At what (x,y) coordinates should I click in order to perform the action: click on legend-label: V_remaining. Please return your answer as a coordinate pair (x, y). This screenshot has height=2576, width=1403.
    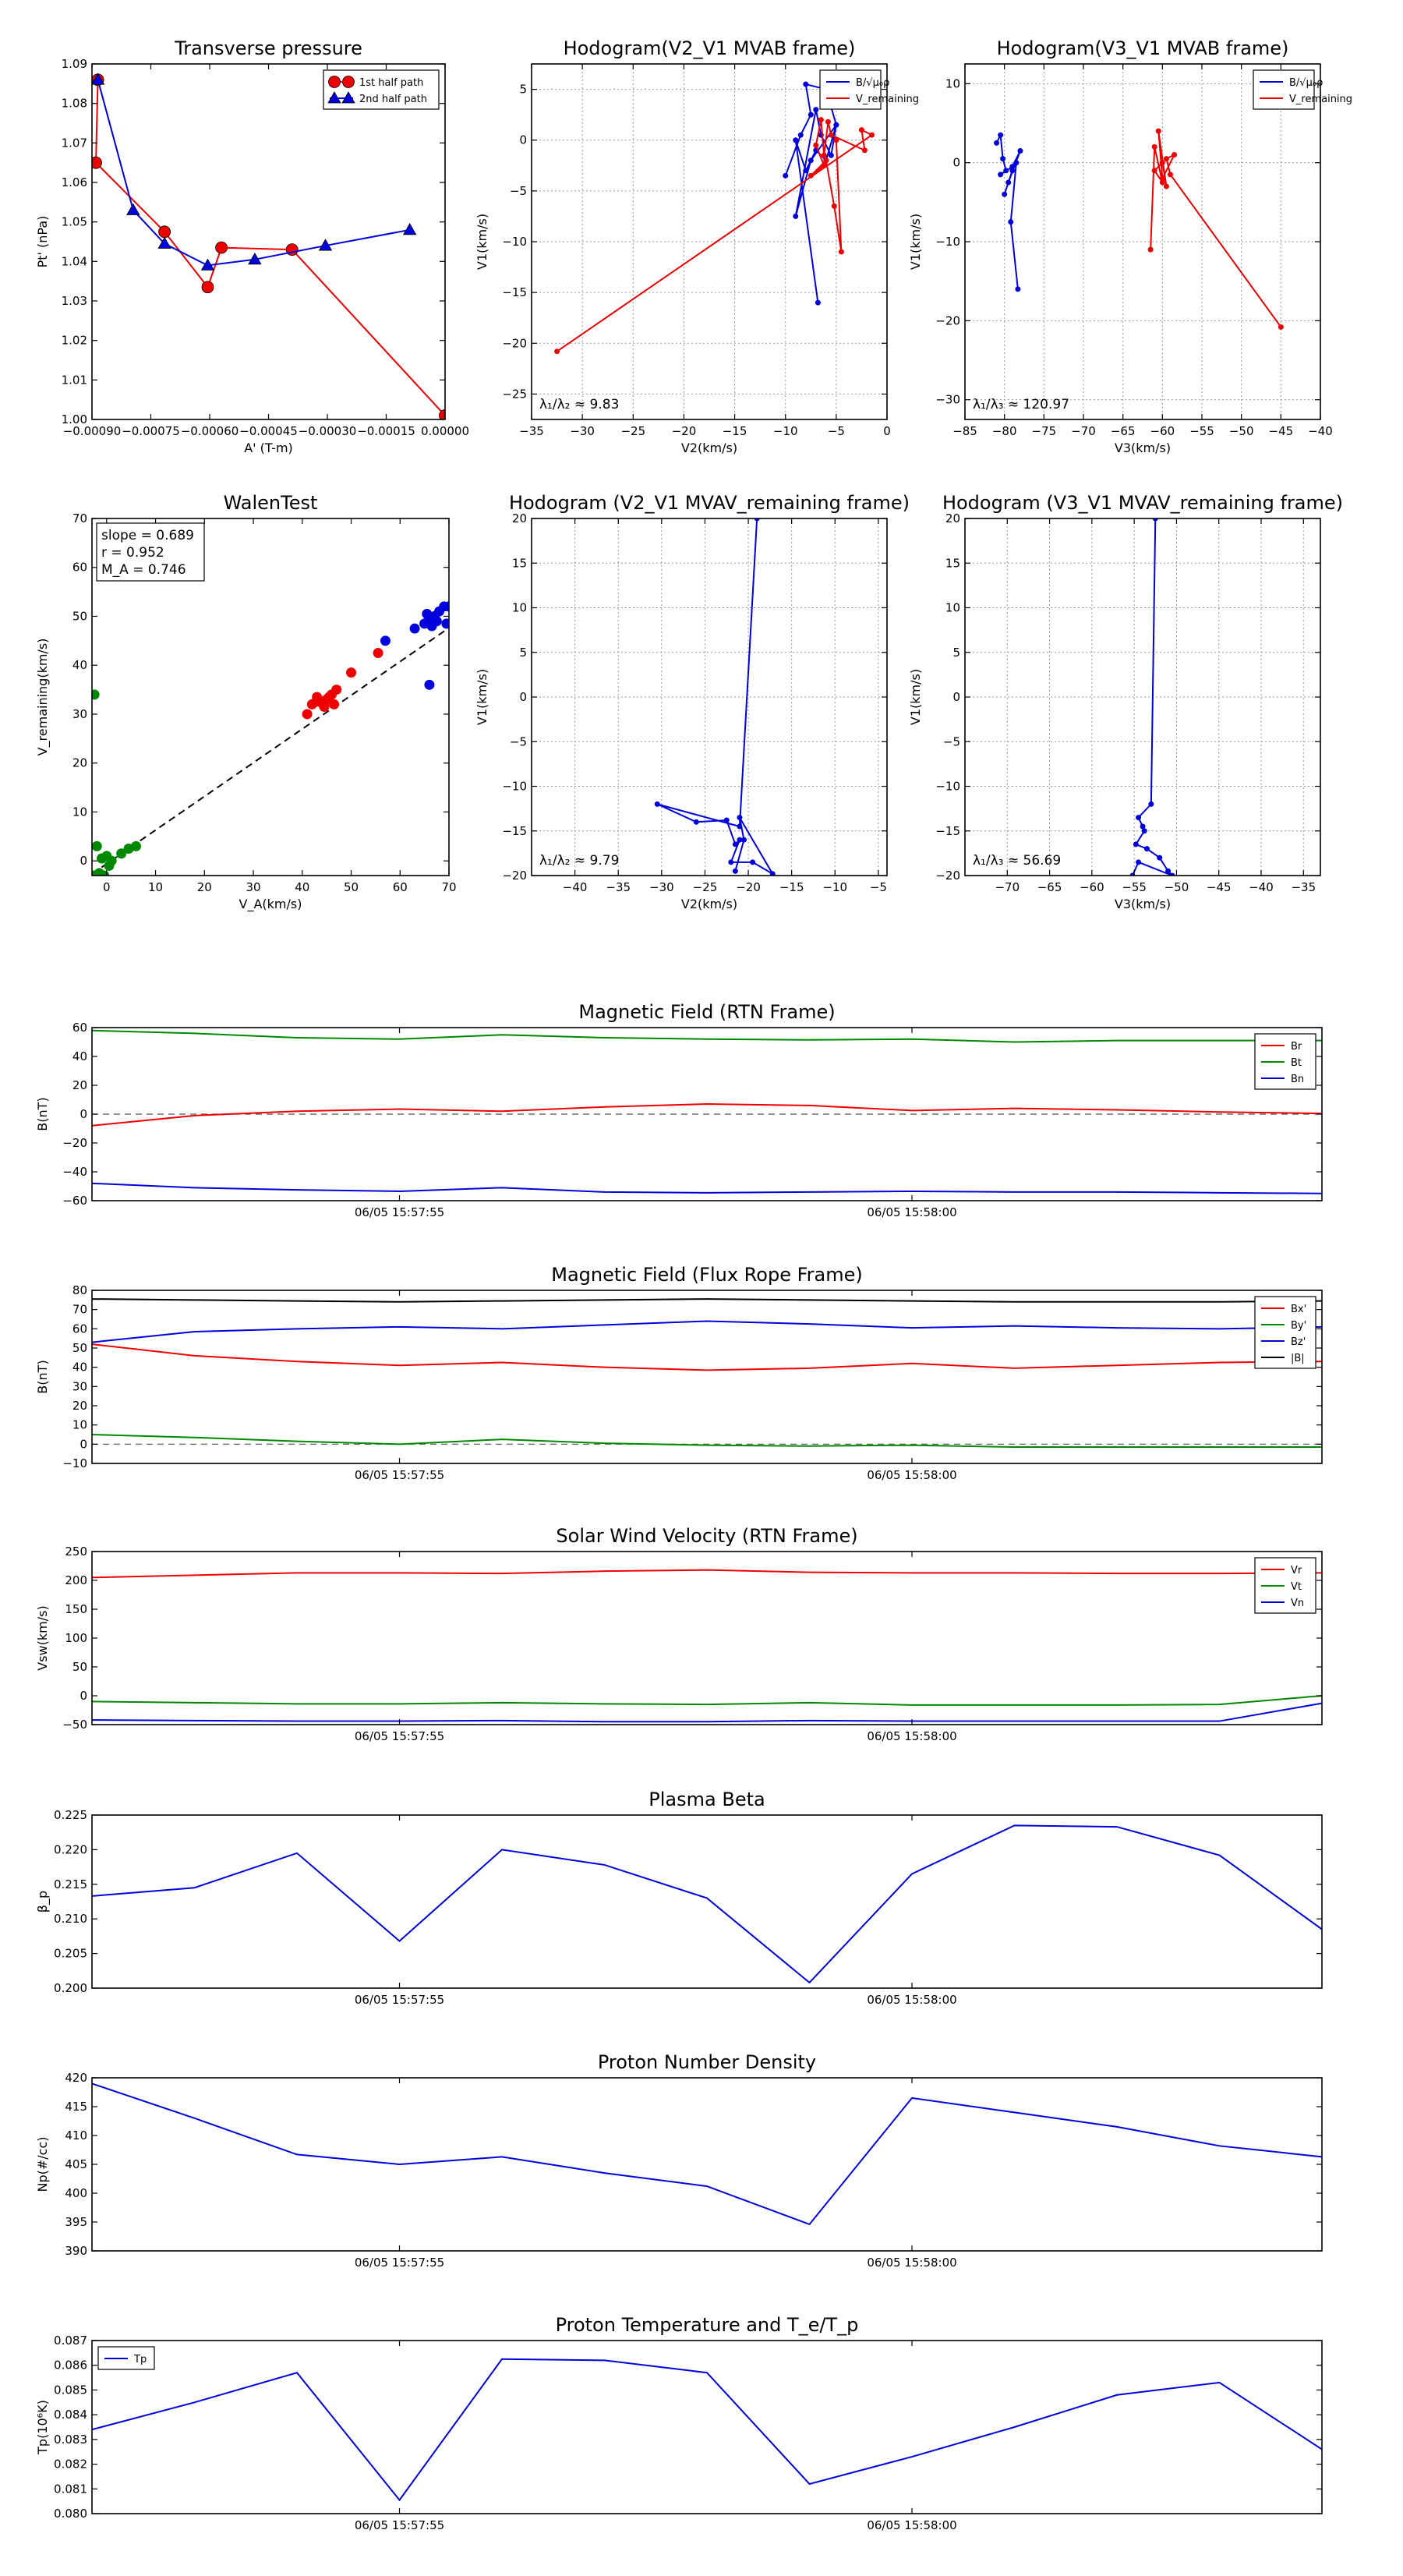
    Looking at the image, I should click on (1320, 99).